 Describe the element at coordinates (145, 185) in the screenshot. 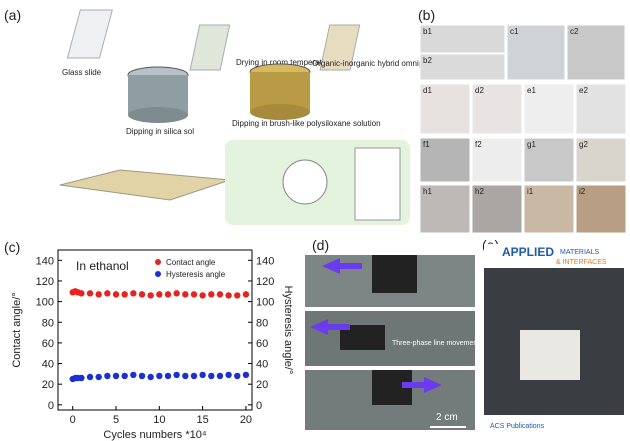

I see `coated-slide` at that location.